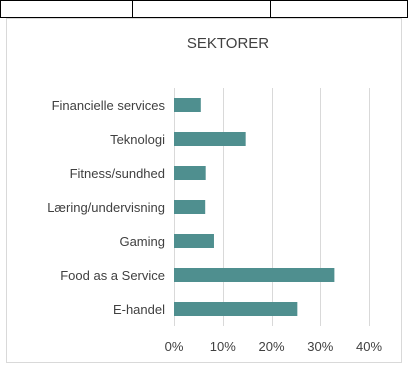 Image resolution: width=408 pixels, height=365 pixels. What do you see at coordinates (204, 9) in the screenshot?
I see `table-fragment-top` at bounding box center [204, 9].